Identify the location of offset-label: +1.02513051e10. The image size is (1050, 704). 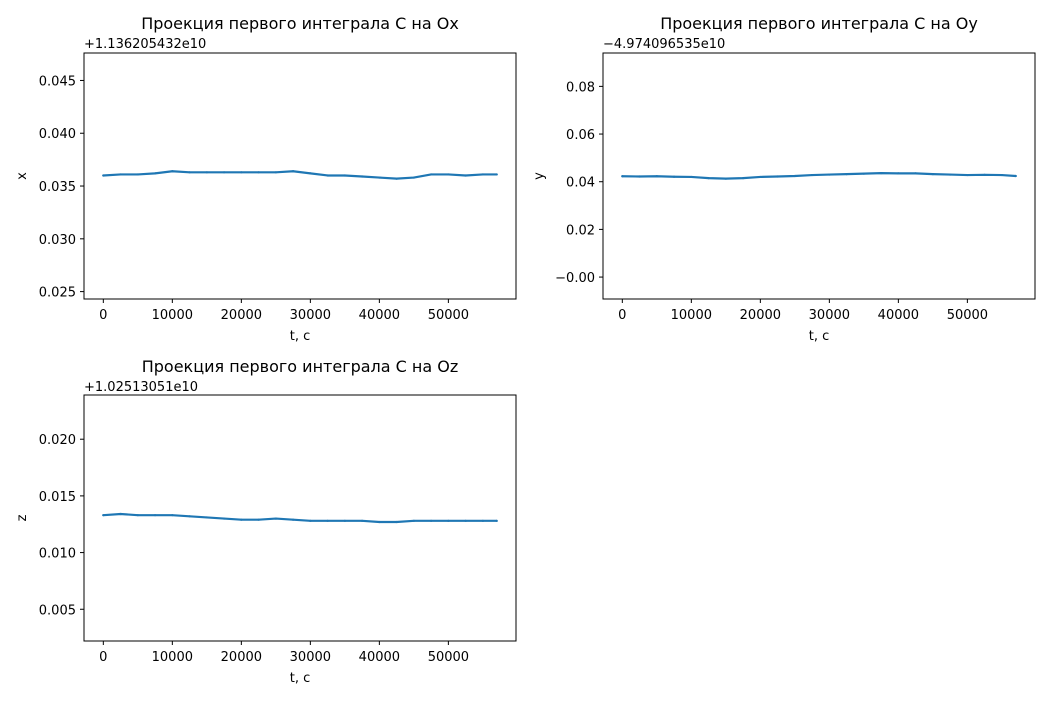
(141, 387).